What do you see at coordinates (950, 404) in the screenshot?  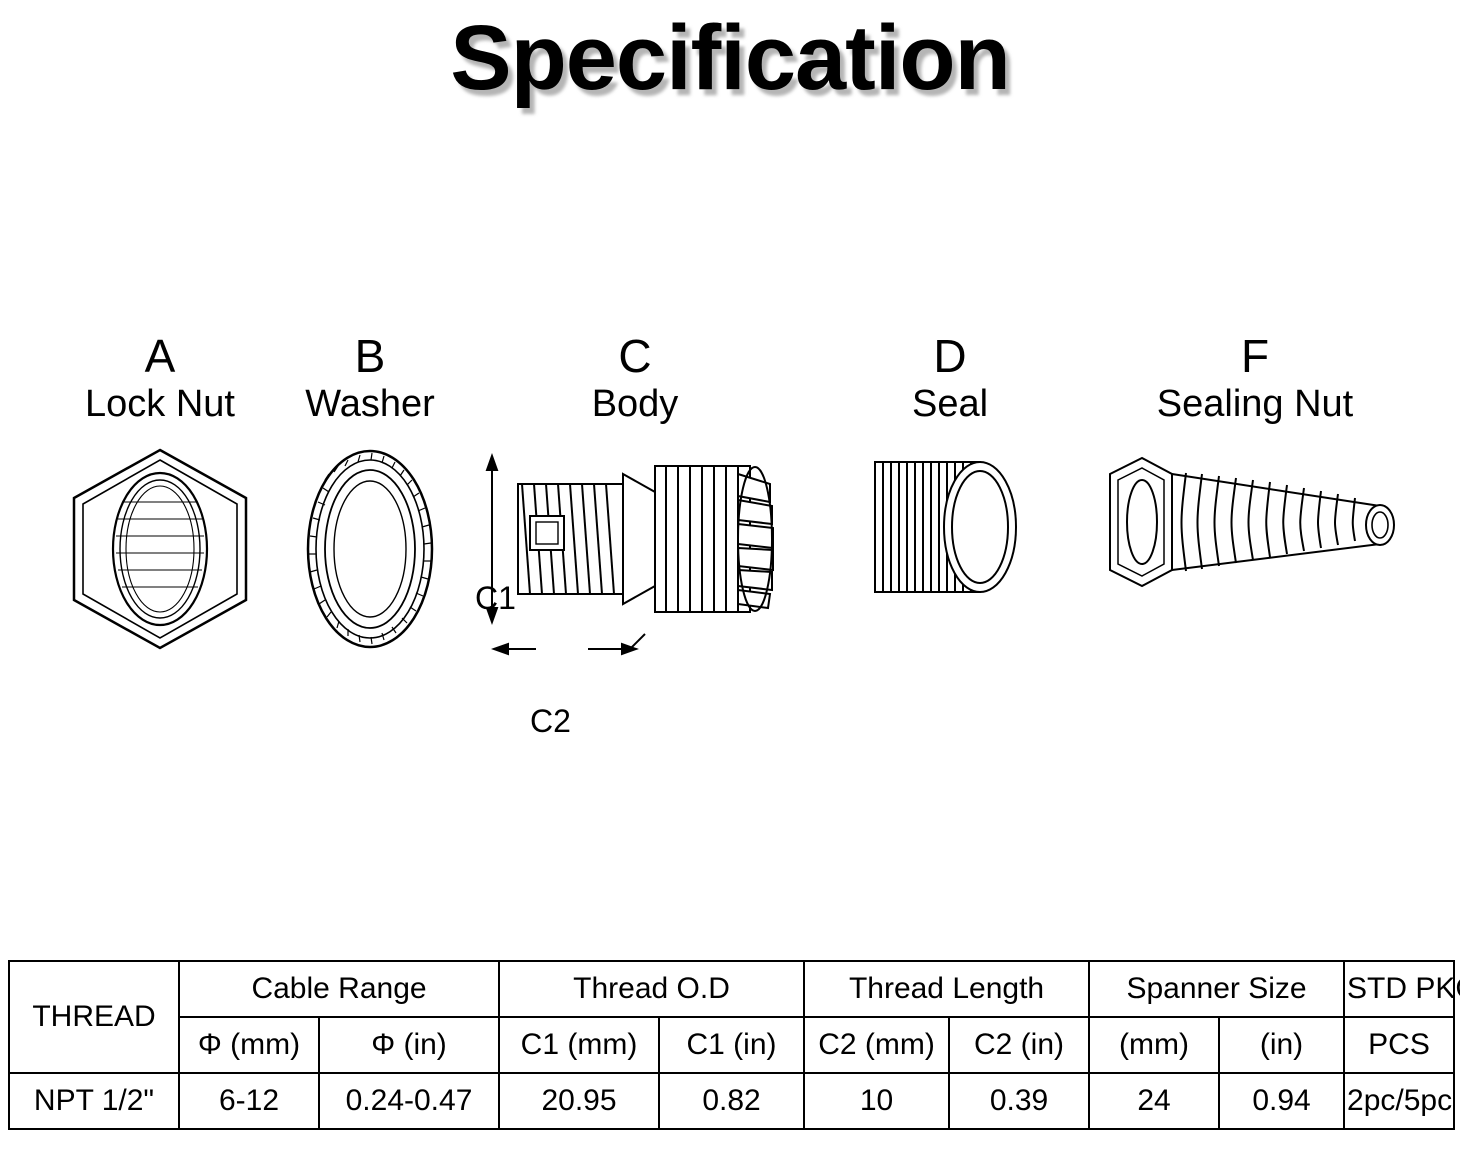 I see `part-label: Seal` at bounding box center [950, 404].